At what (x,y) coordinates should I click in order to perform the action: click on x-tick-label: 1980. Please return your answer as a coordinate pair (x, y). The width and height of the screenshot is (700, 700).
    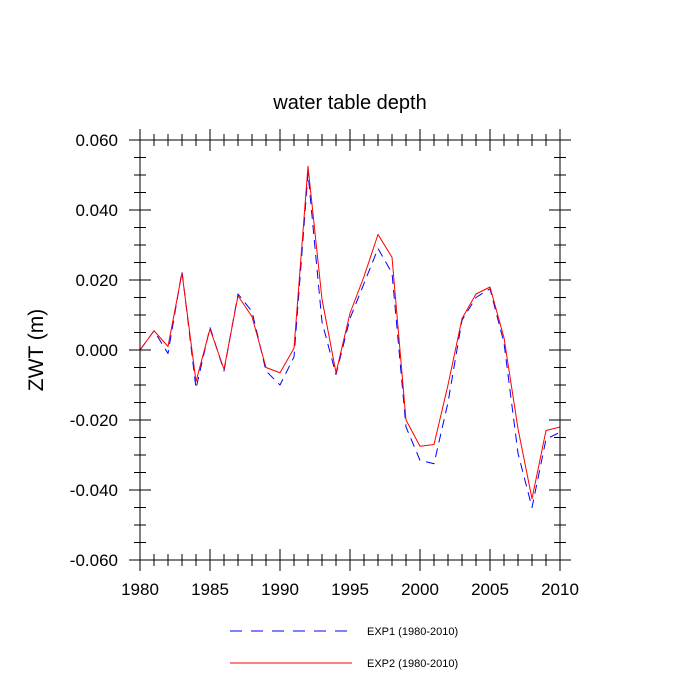
    Looking at the image, I should click on (140, 589).